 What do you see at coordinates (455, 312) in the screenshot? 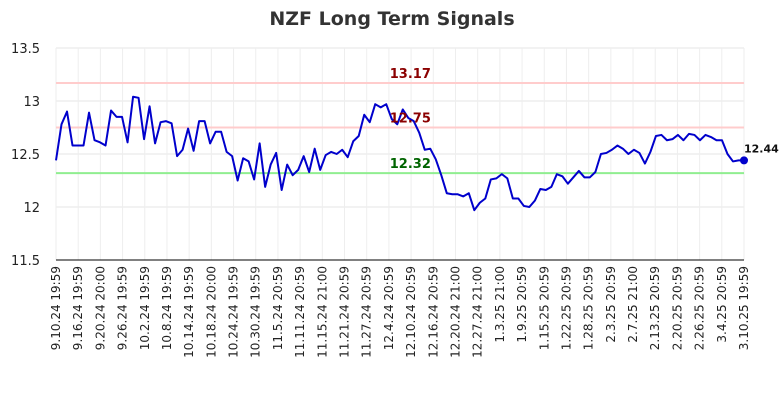
I see `x-tick-label: 12.20.24 21:00` at bounding box center [455, 312].